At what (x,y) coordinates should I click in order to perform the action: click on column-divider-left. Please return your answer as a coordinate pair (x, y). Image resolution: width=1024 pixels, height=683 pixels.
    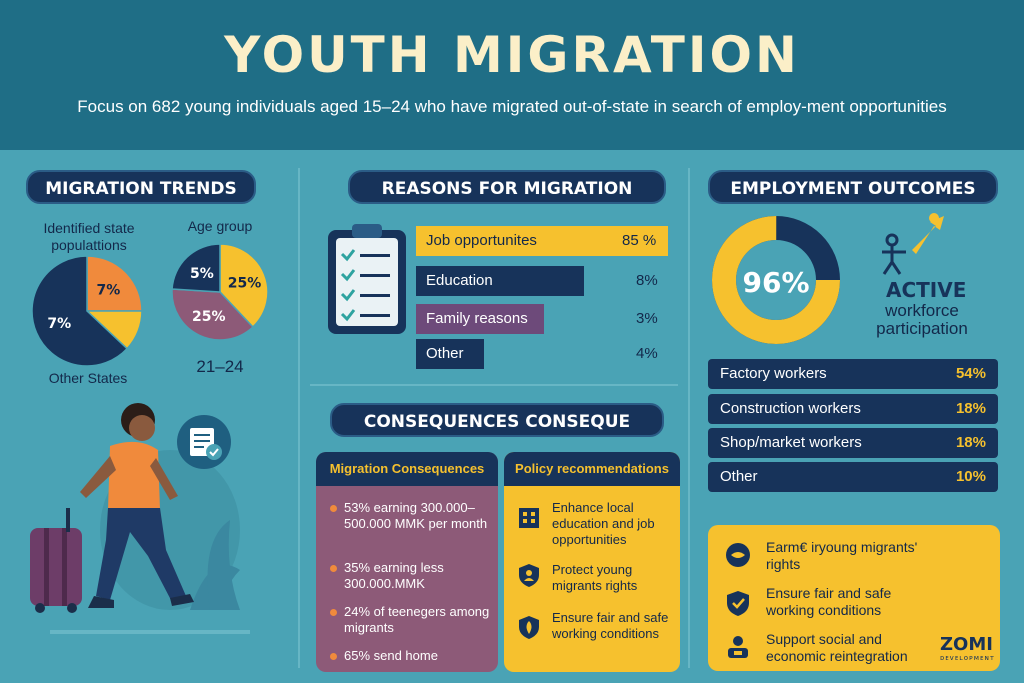
    Looking at the image, I should click on (299, 418).